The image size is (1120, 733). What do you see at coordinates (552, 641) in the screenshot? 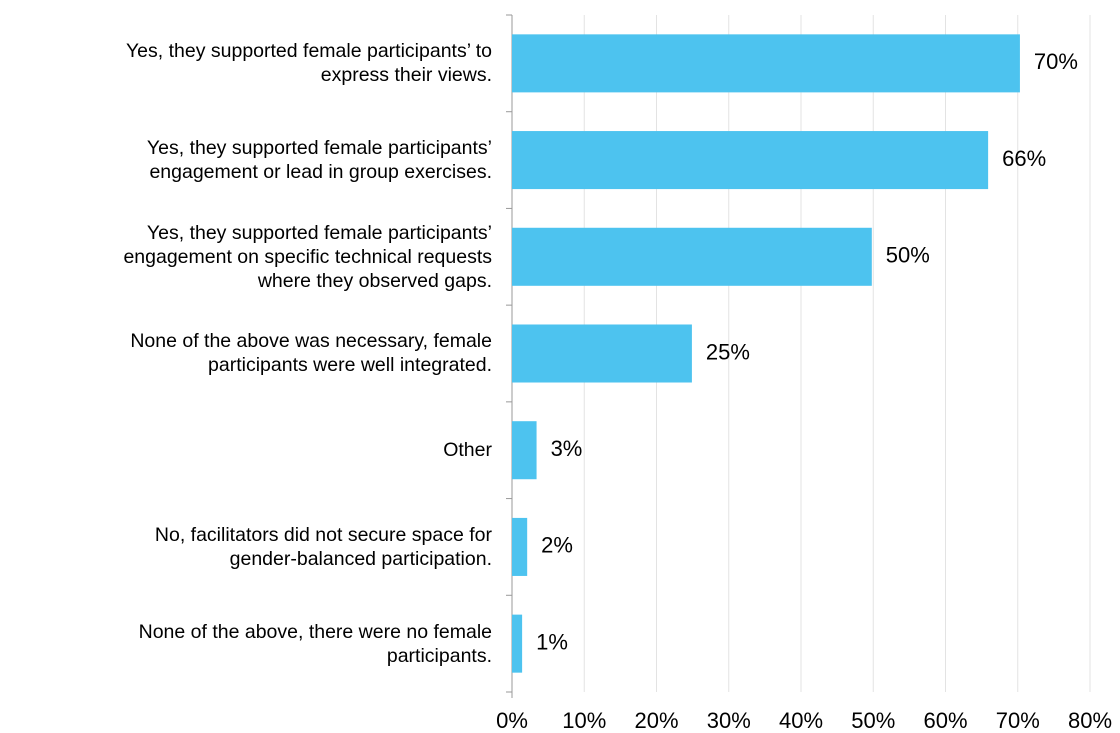
I see `data-label: 1%` at bounding box center [552, 641].